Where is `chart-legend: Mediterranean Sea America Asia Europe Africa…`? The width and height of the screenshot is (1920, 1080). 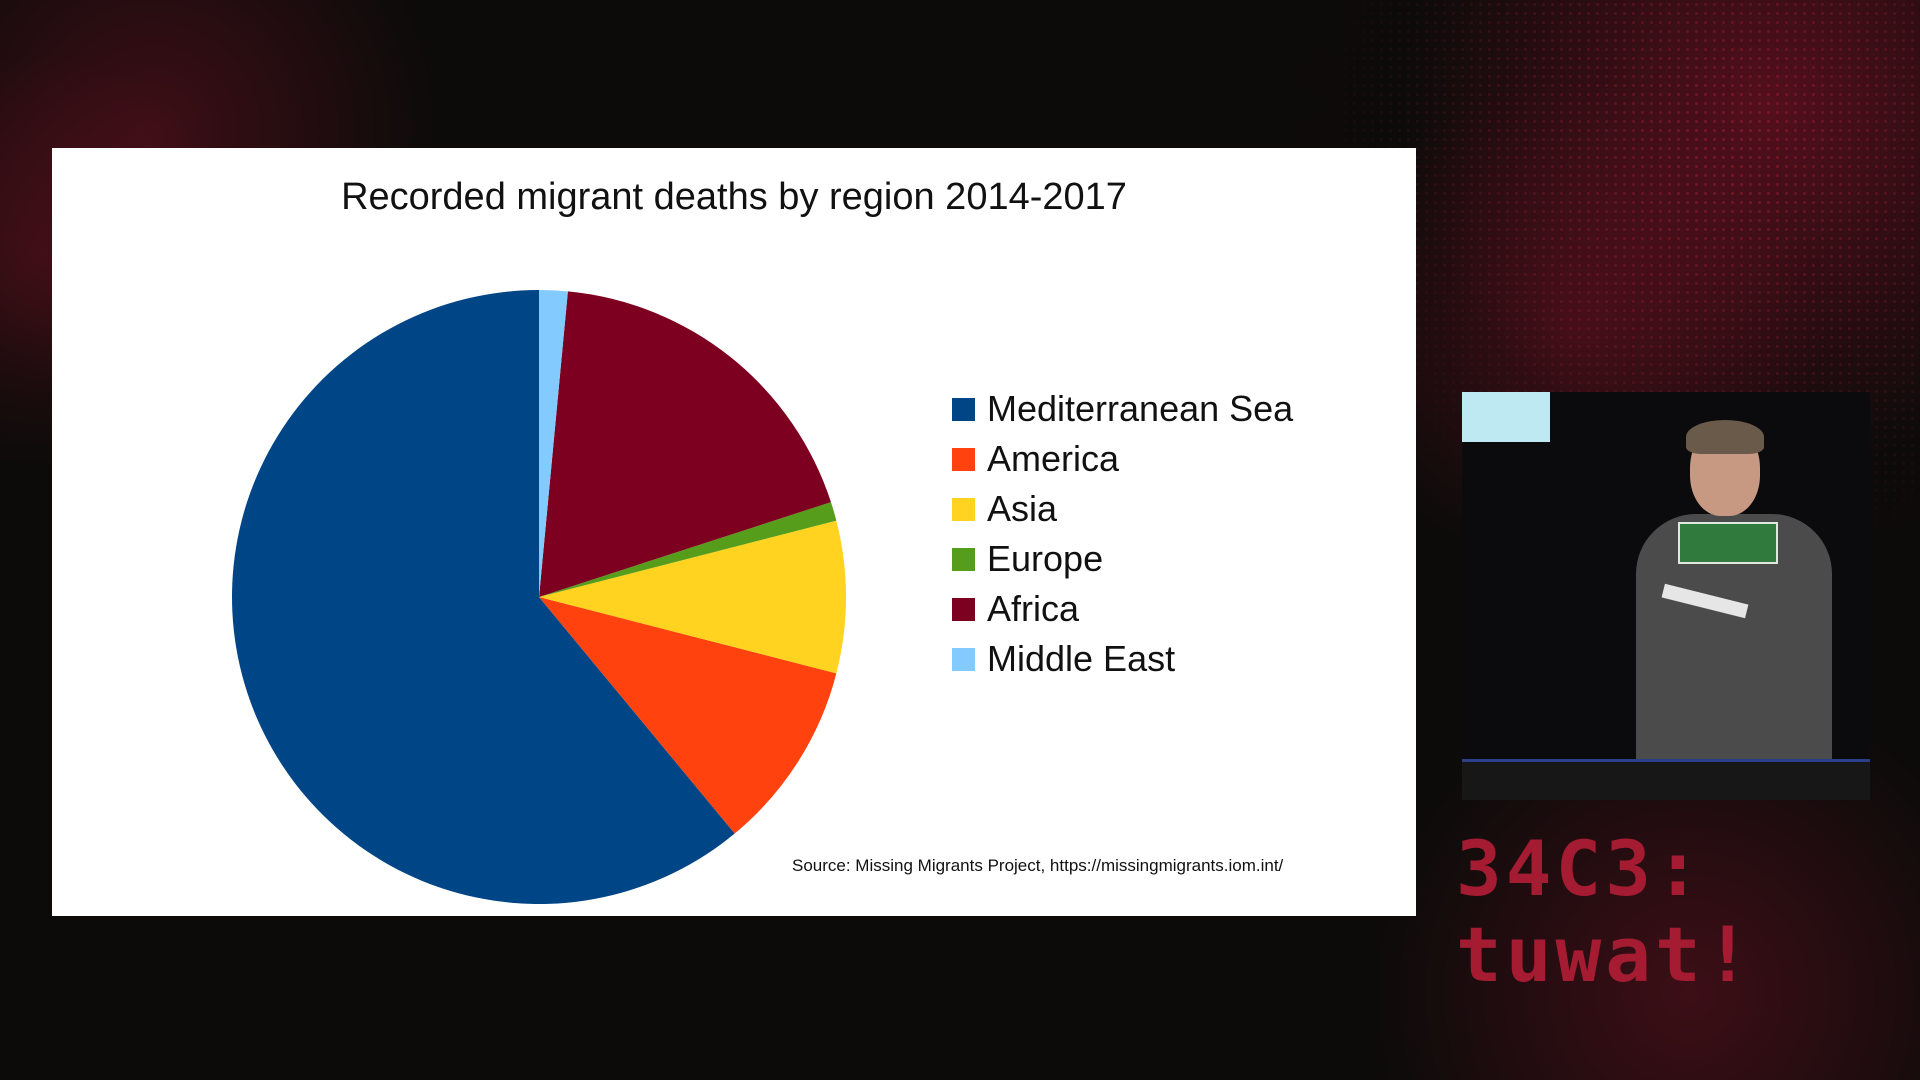
chart-legend: Mediterranean Sea America Asia Europe Africa… is located at coordinates (1122, 534).